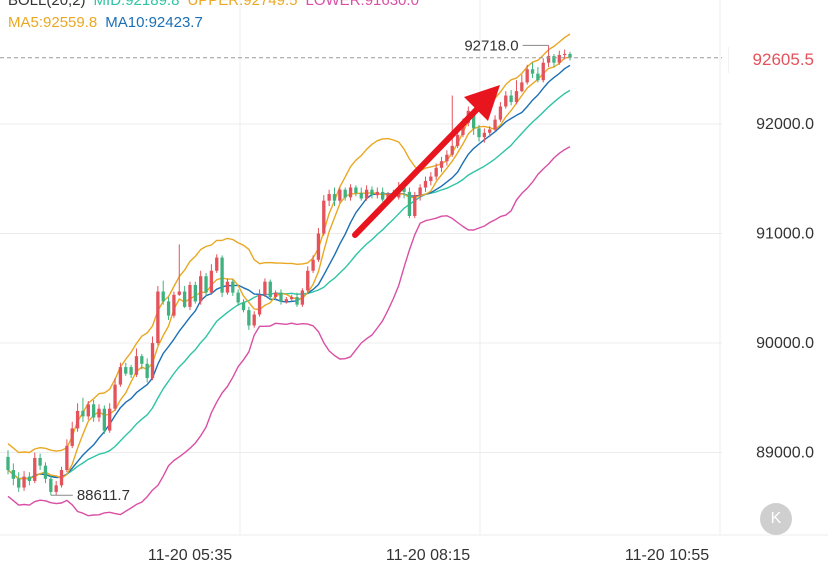 This screenshot has height=574, width=828. I want to click on boll-label: BOLL(20,2), so click(47, 4).